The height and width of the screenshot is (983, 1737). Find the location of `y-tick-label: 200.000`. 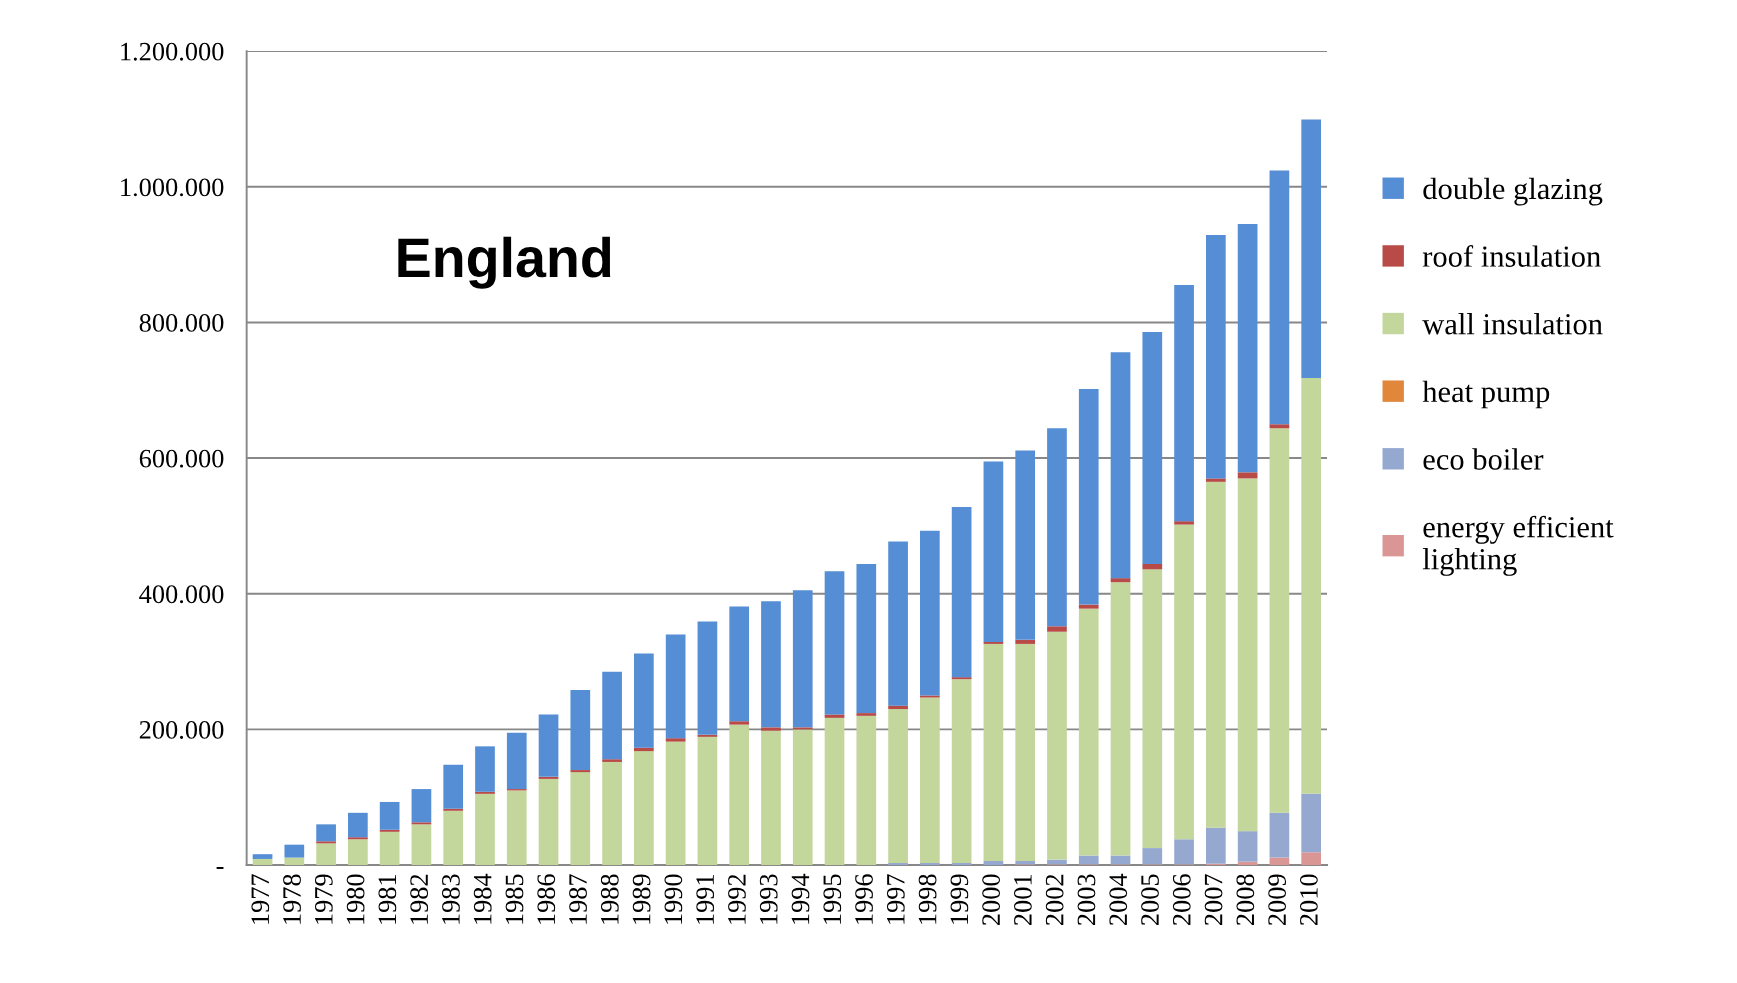

y-tick-label: 200.000 is located at coordinates (181, 729).